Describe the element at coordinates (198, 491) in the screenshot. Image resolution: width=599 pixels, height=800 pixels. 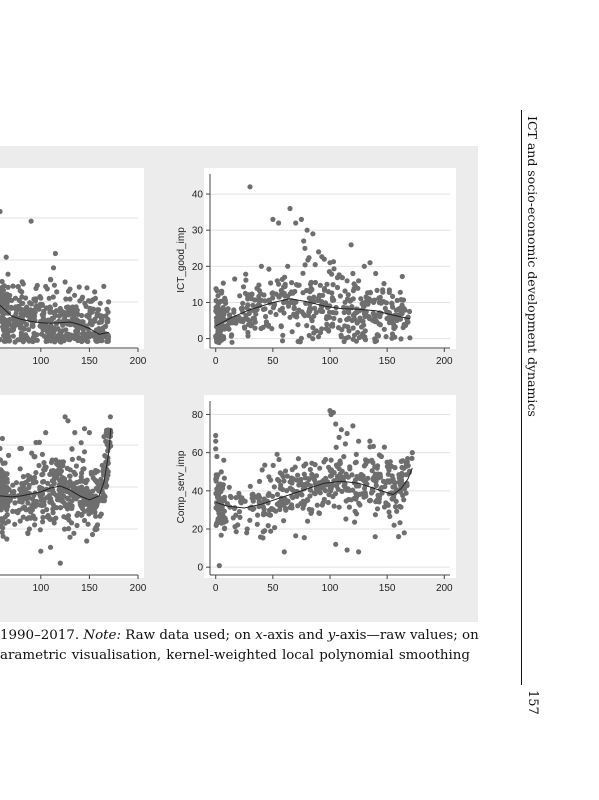
I see `y-tick-label: 40` at that location.